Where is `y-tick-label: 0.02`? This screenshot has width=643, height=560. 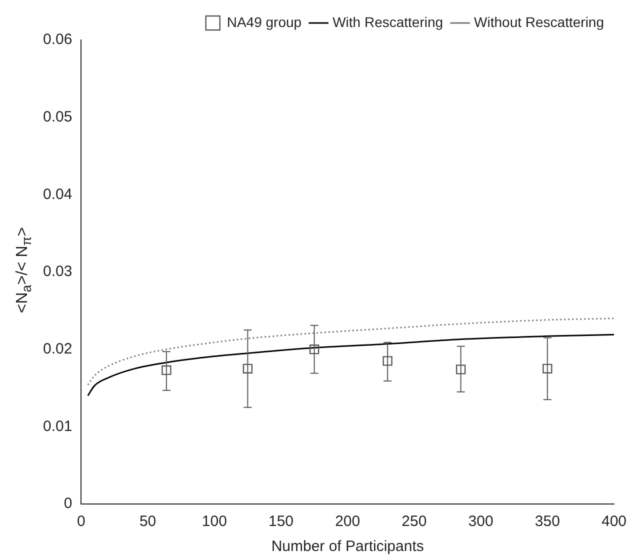
y-tick-label: 0.02 is located at coordinates (57, 349).